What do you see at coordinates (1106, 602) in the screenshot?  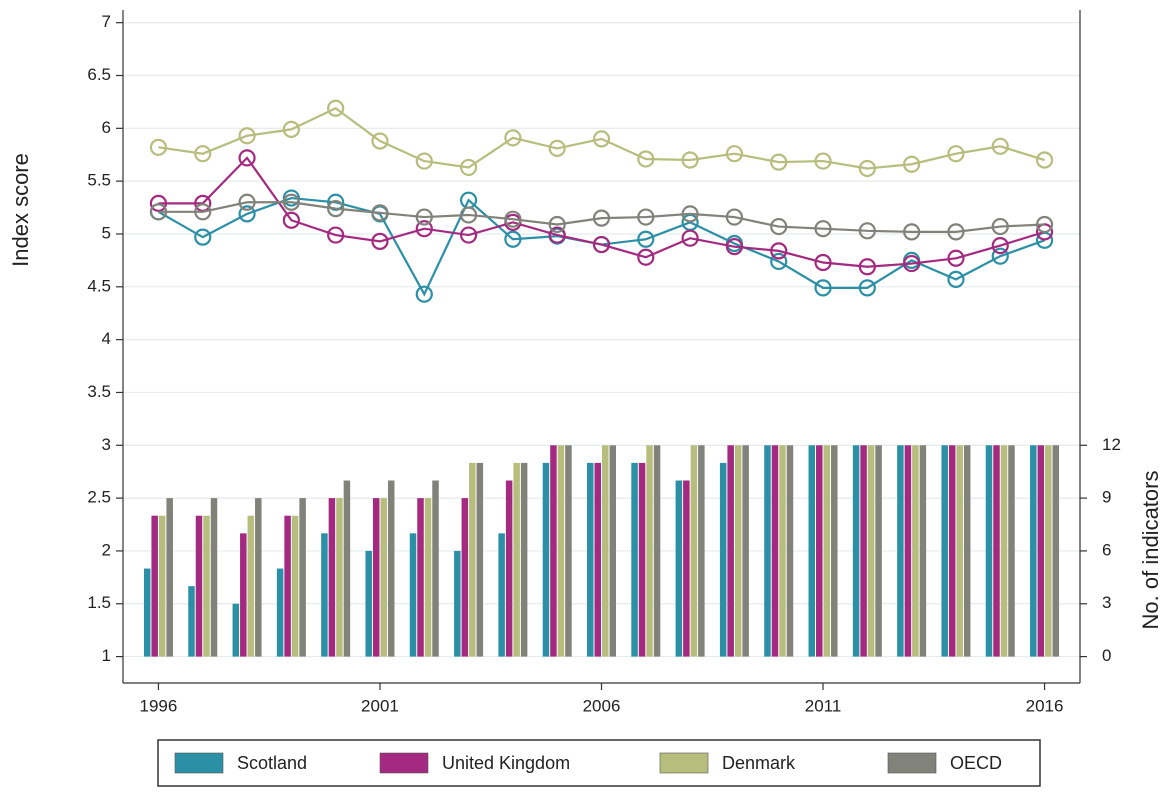 I see `y2-tick-label: 3` at bounding box center [1106, 602].